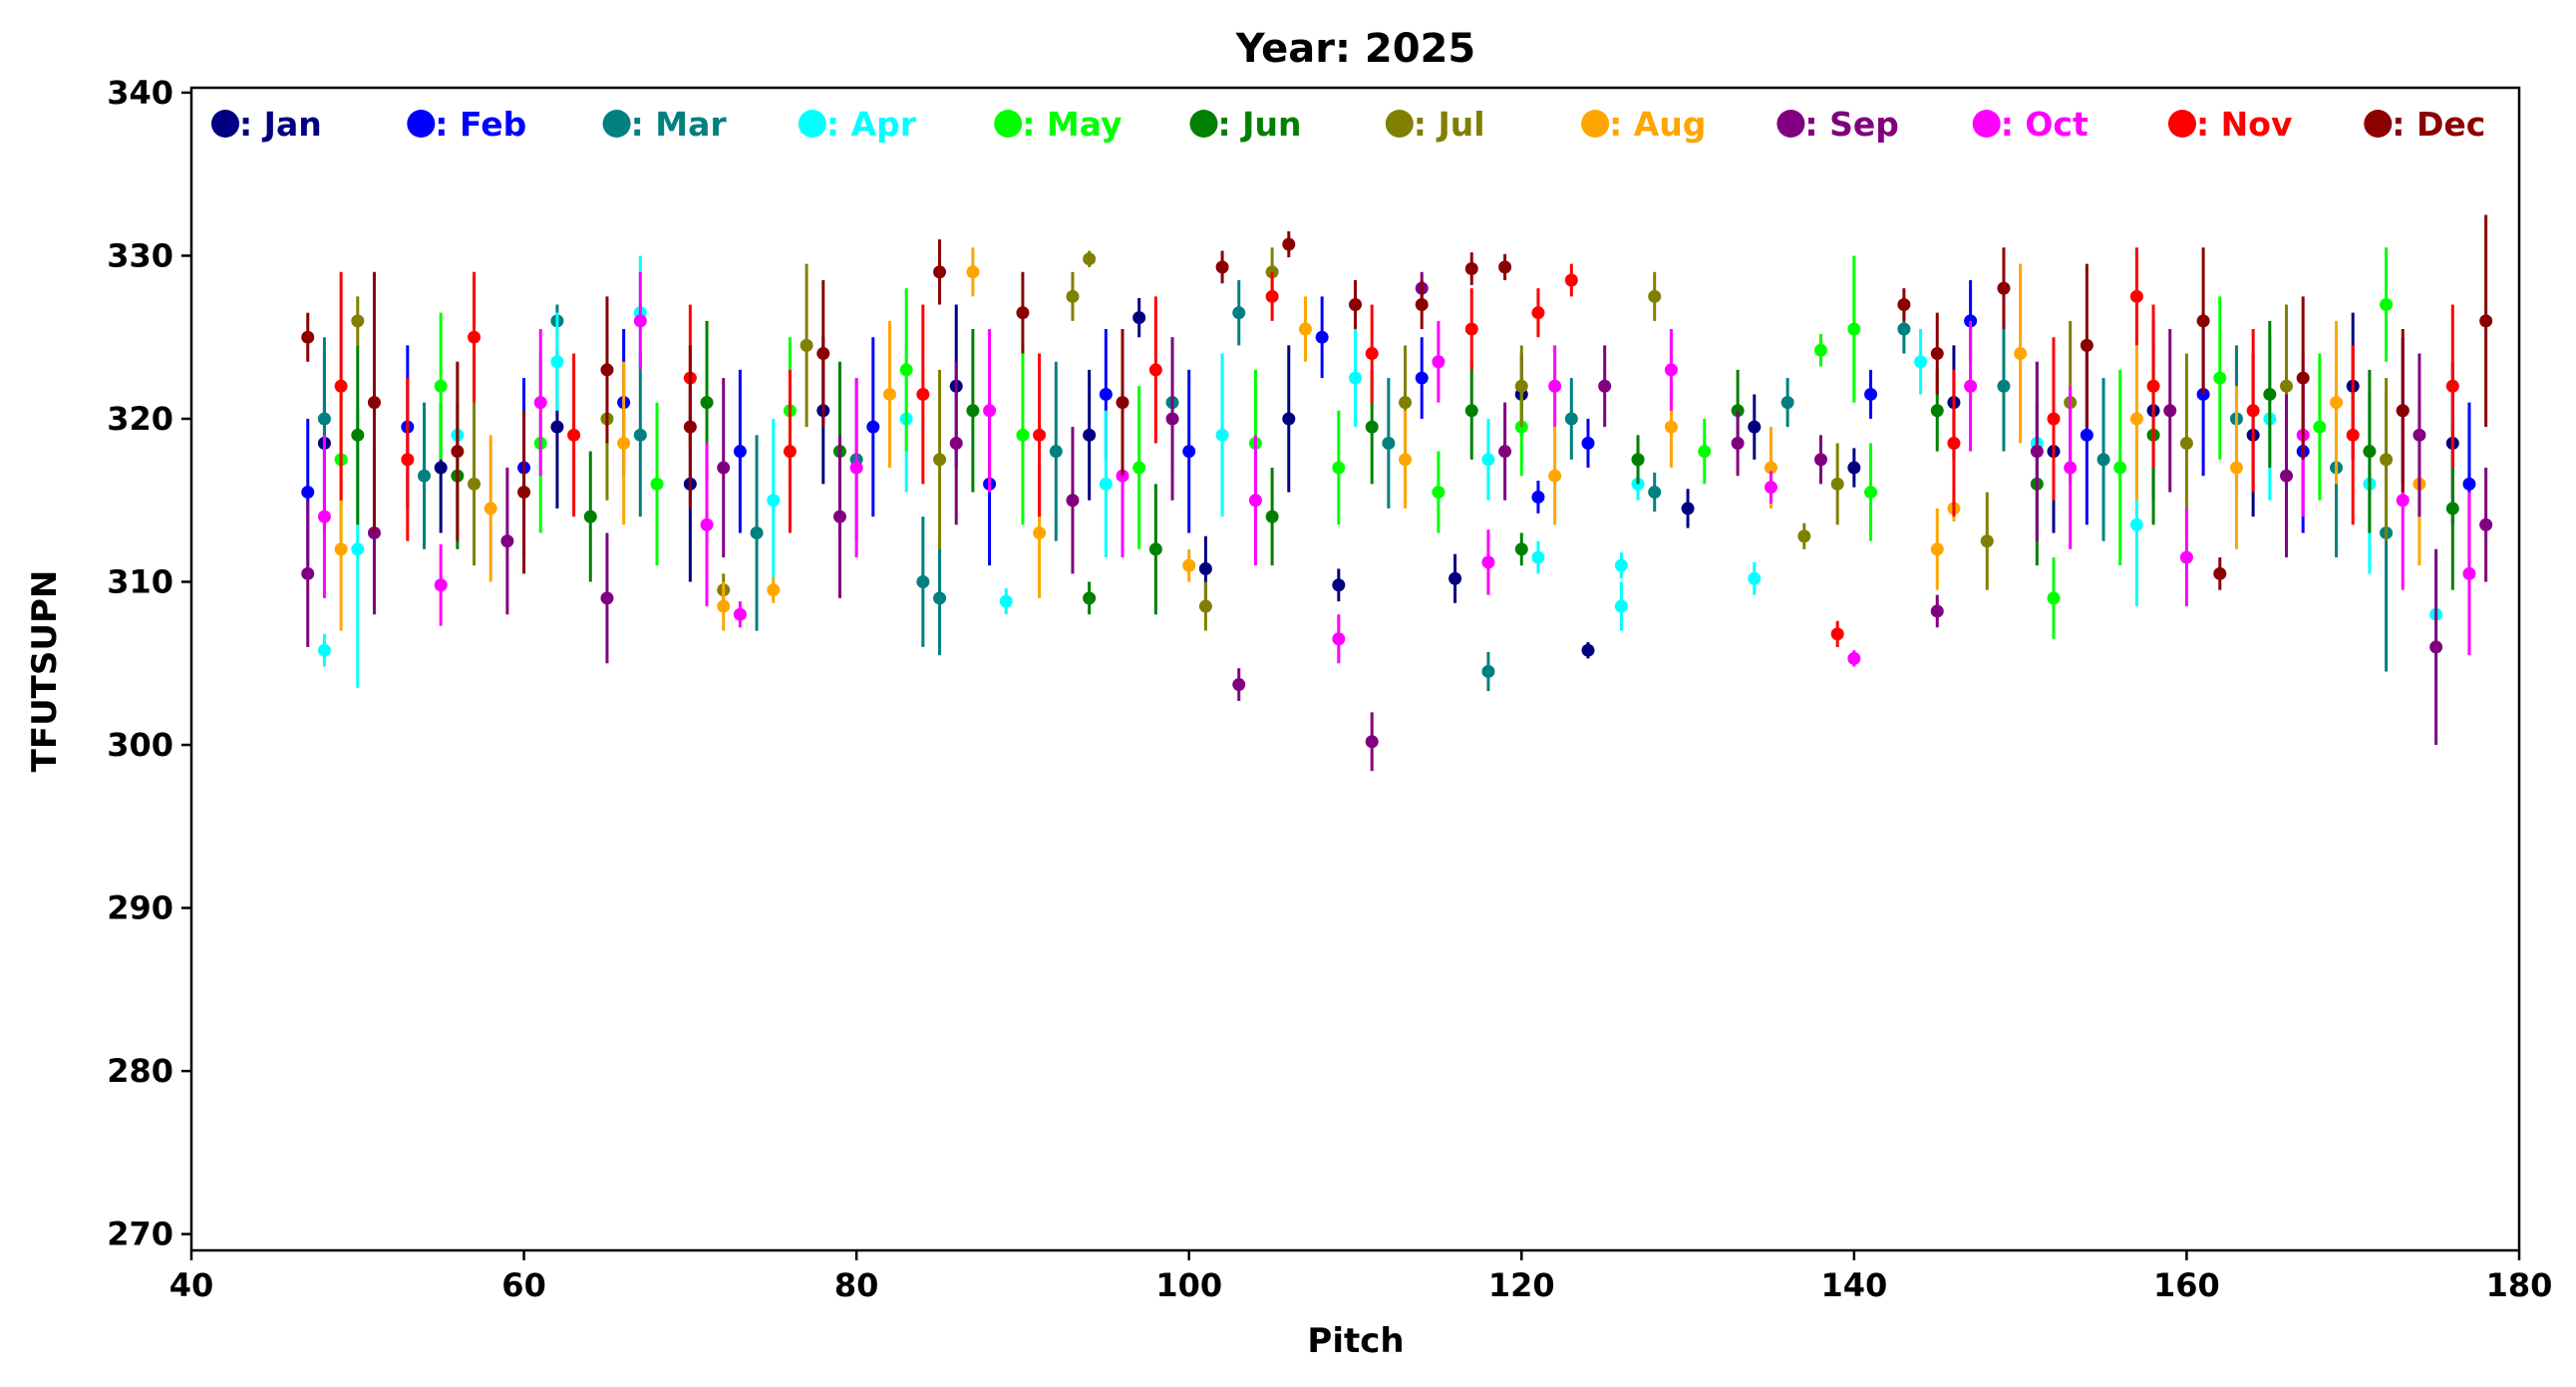  Describe the element at coordinates (140, 419) in the screenshot. I see `y-tick-label: 320` at that location.